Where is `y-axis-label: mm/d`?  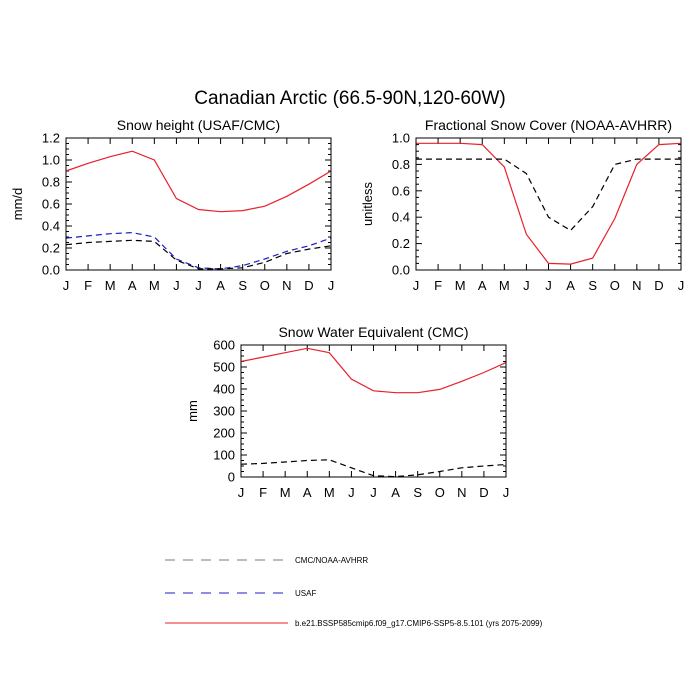
y-axis-label: mm/d is located at coordinates (17, 204).